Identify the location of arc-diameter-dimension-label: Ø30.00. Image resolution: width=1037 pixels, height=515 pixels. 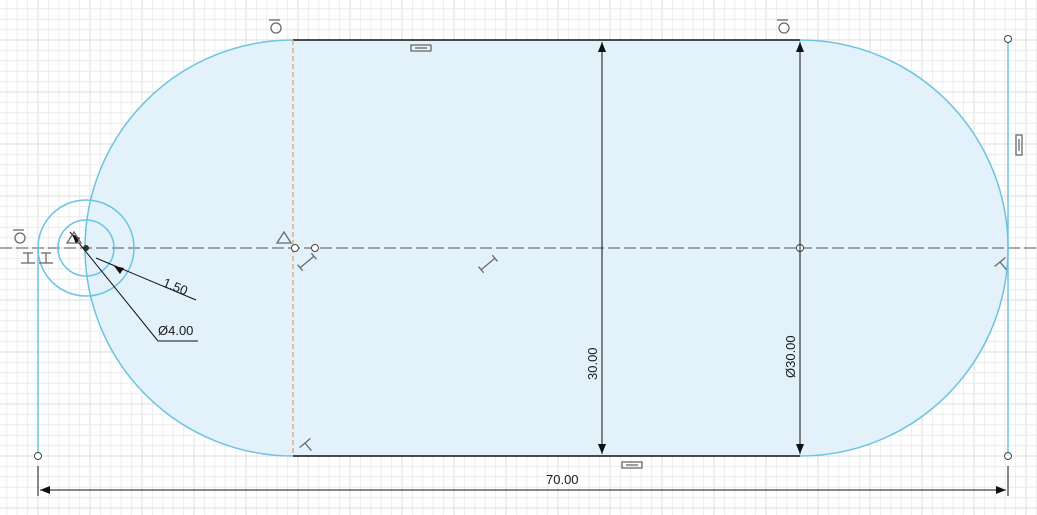
(790, 356).